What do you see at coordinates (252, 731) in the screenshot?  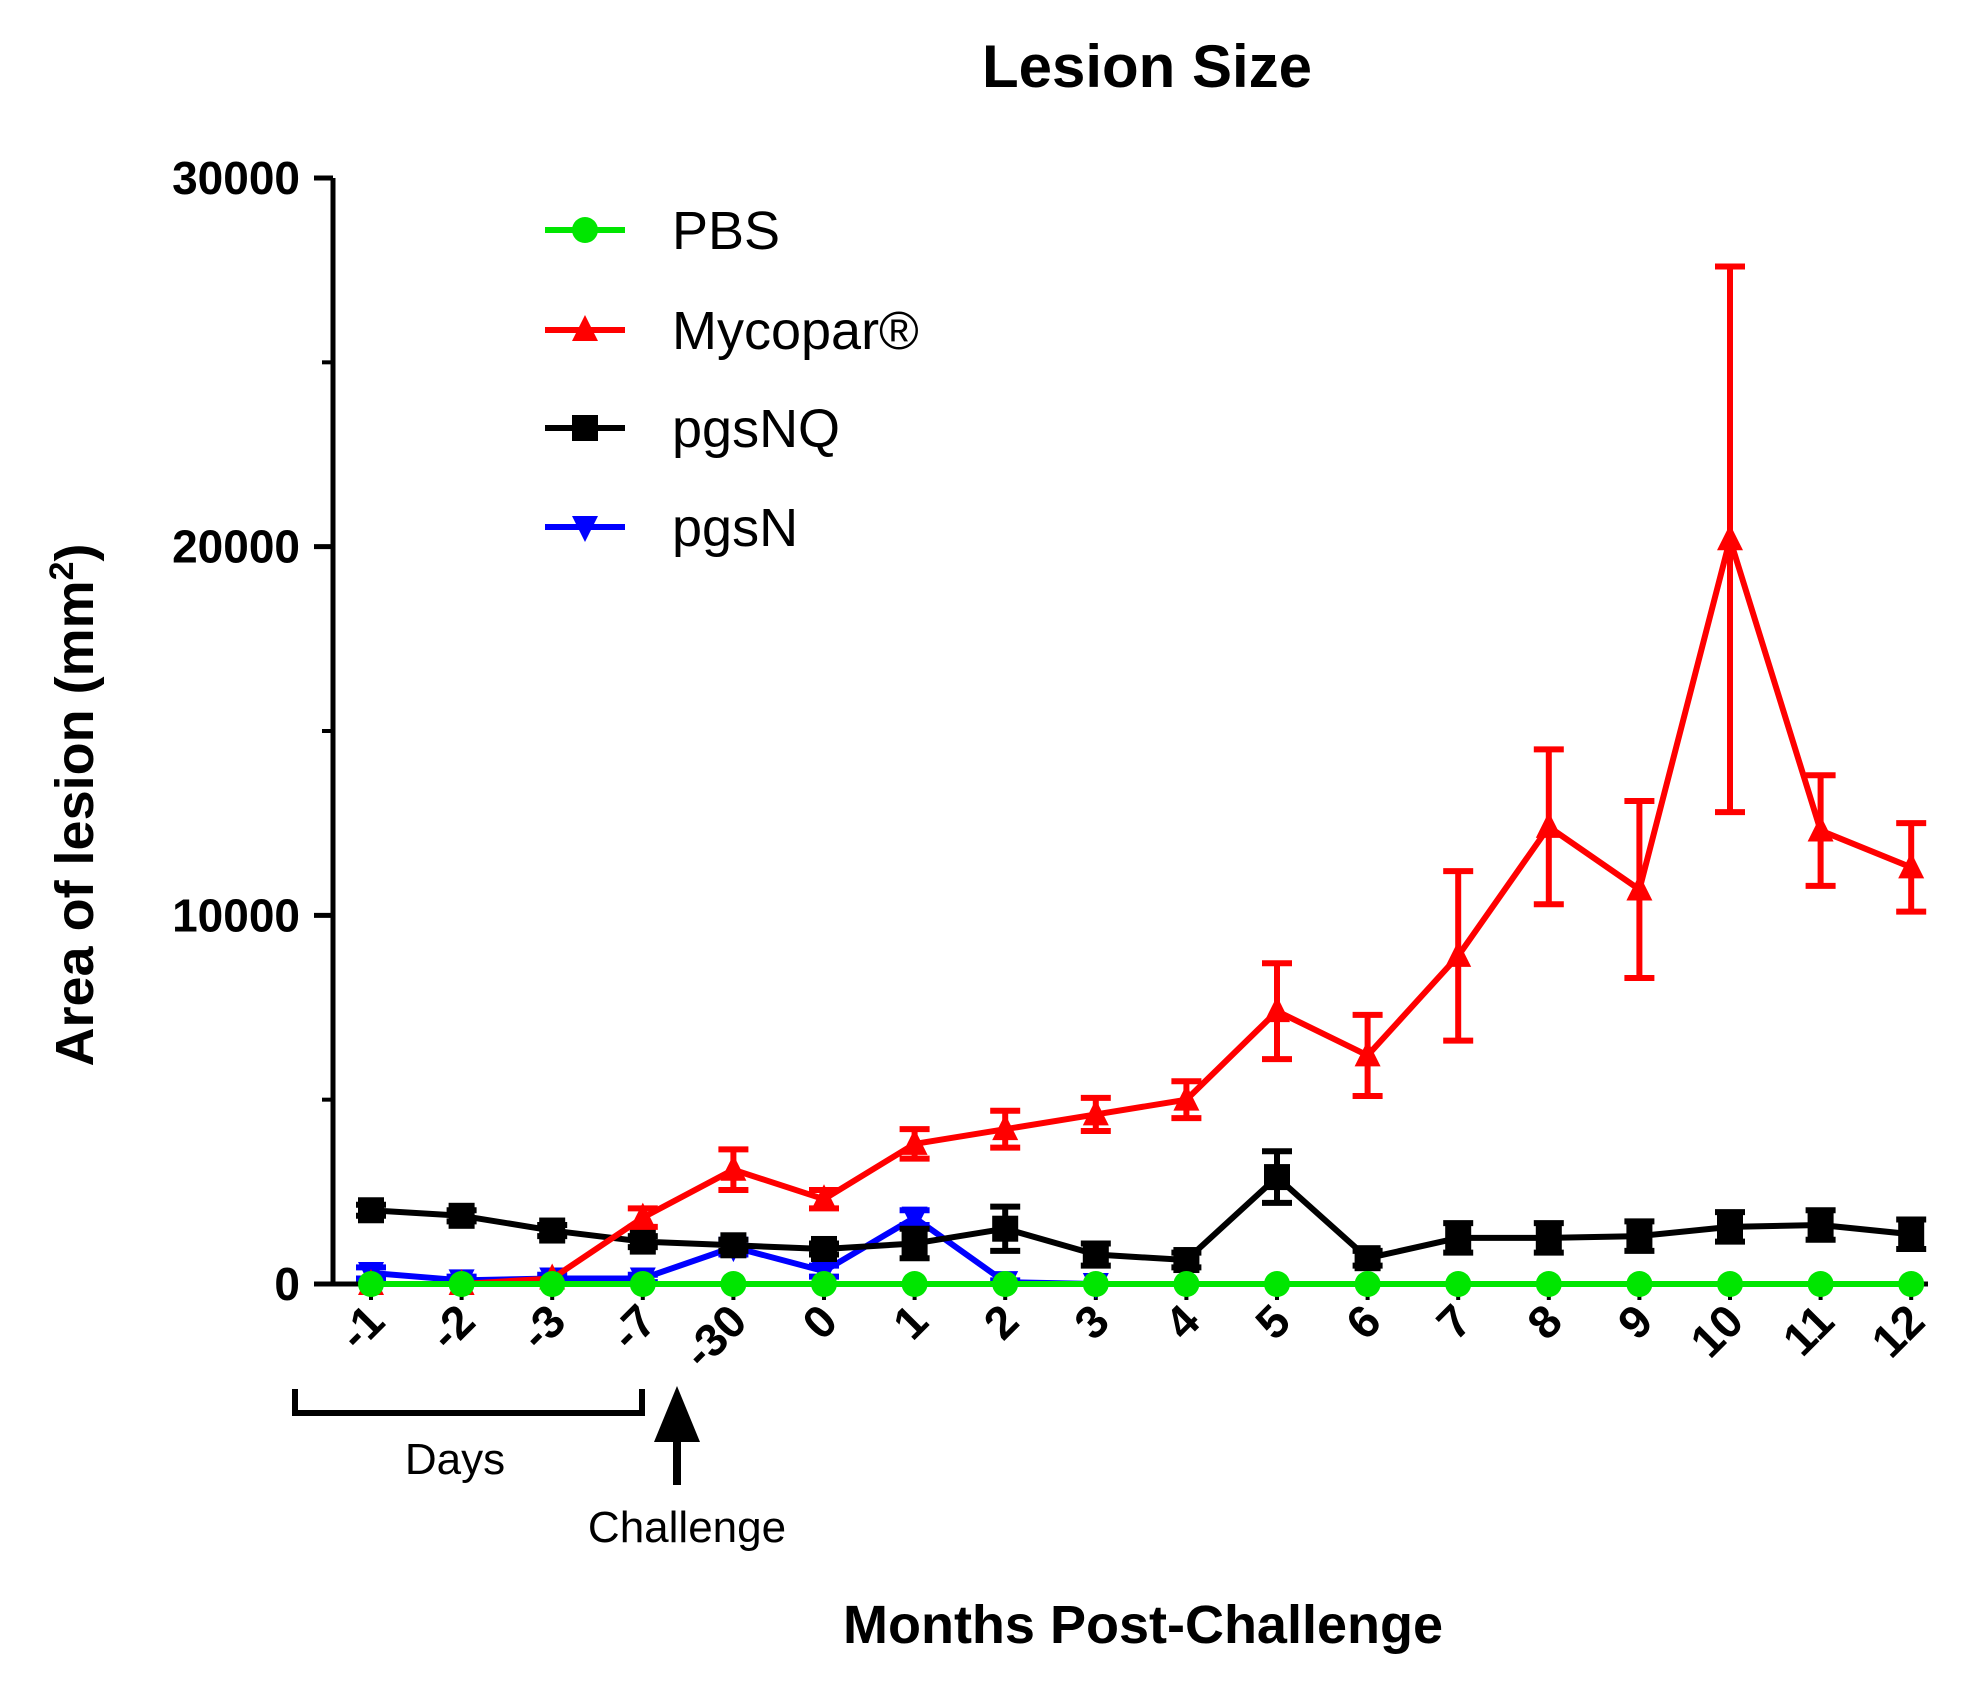 I see `y-ticks: 0 10000 20000 30000` at bounding box center [252, 731].